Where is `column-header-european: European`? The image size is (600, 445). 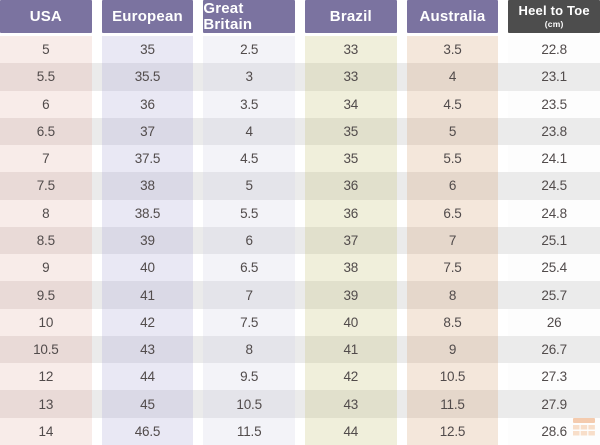 column-header-european: European is located at coordinates (147, 16).